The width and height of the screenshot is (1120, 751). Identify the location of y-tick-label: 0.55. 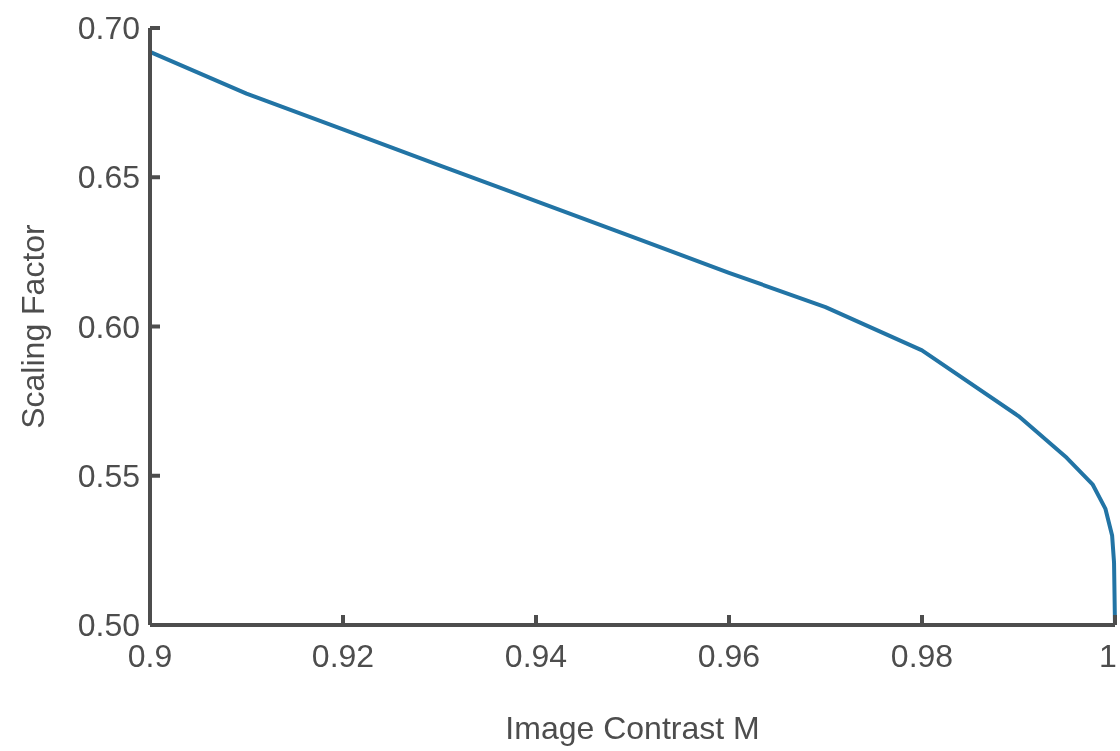
(108, 475).